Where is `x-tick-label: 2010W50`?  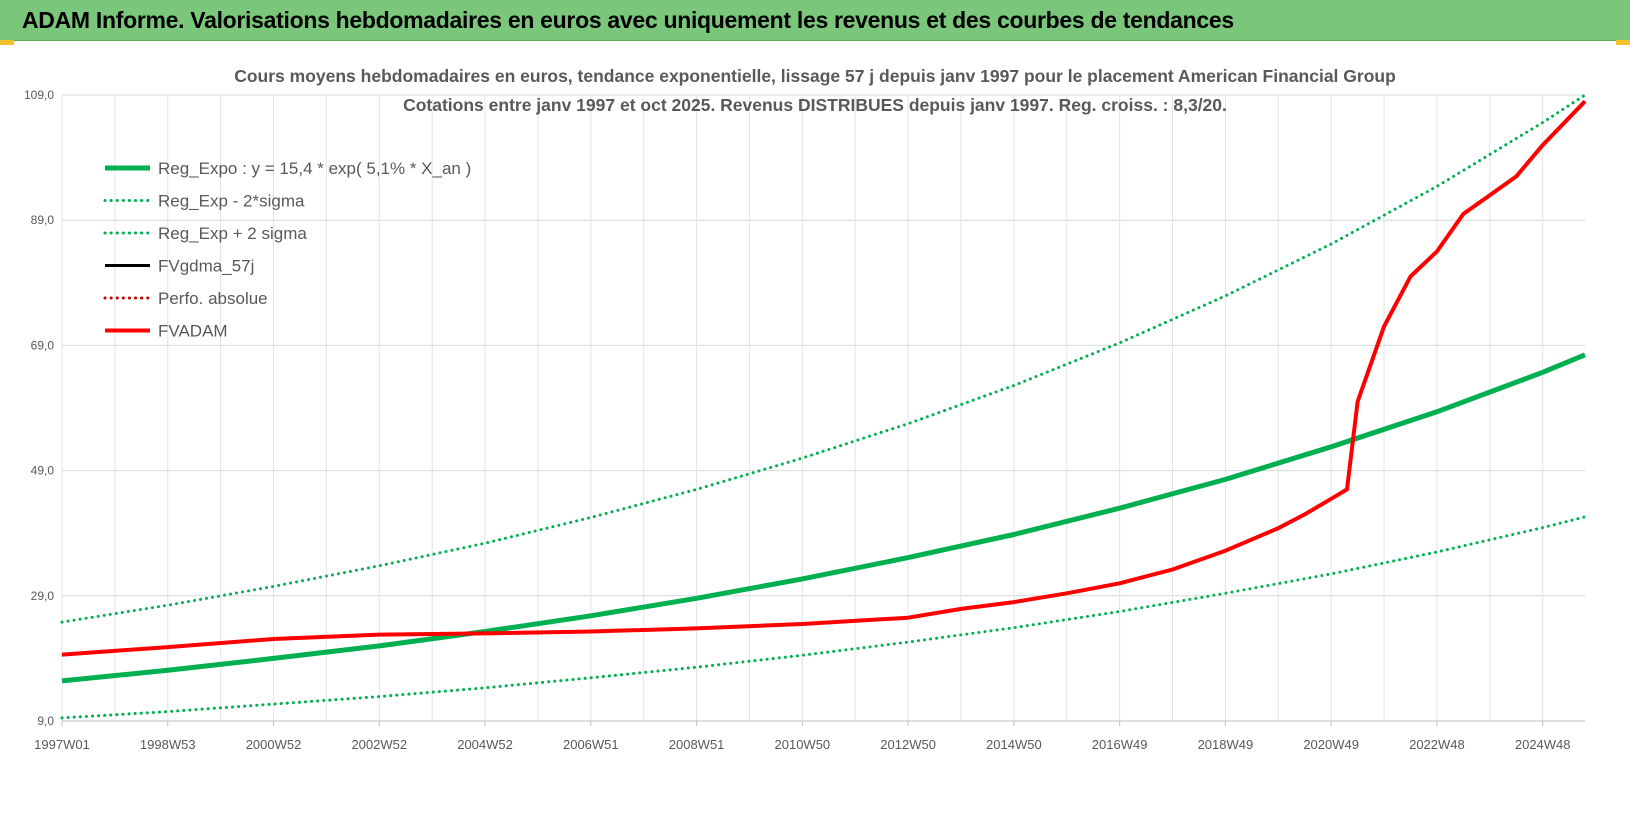 x-tick-label: 2010W50 is located at coordinates (803, 744).